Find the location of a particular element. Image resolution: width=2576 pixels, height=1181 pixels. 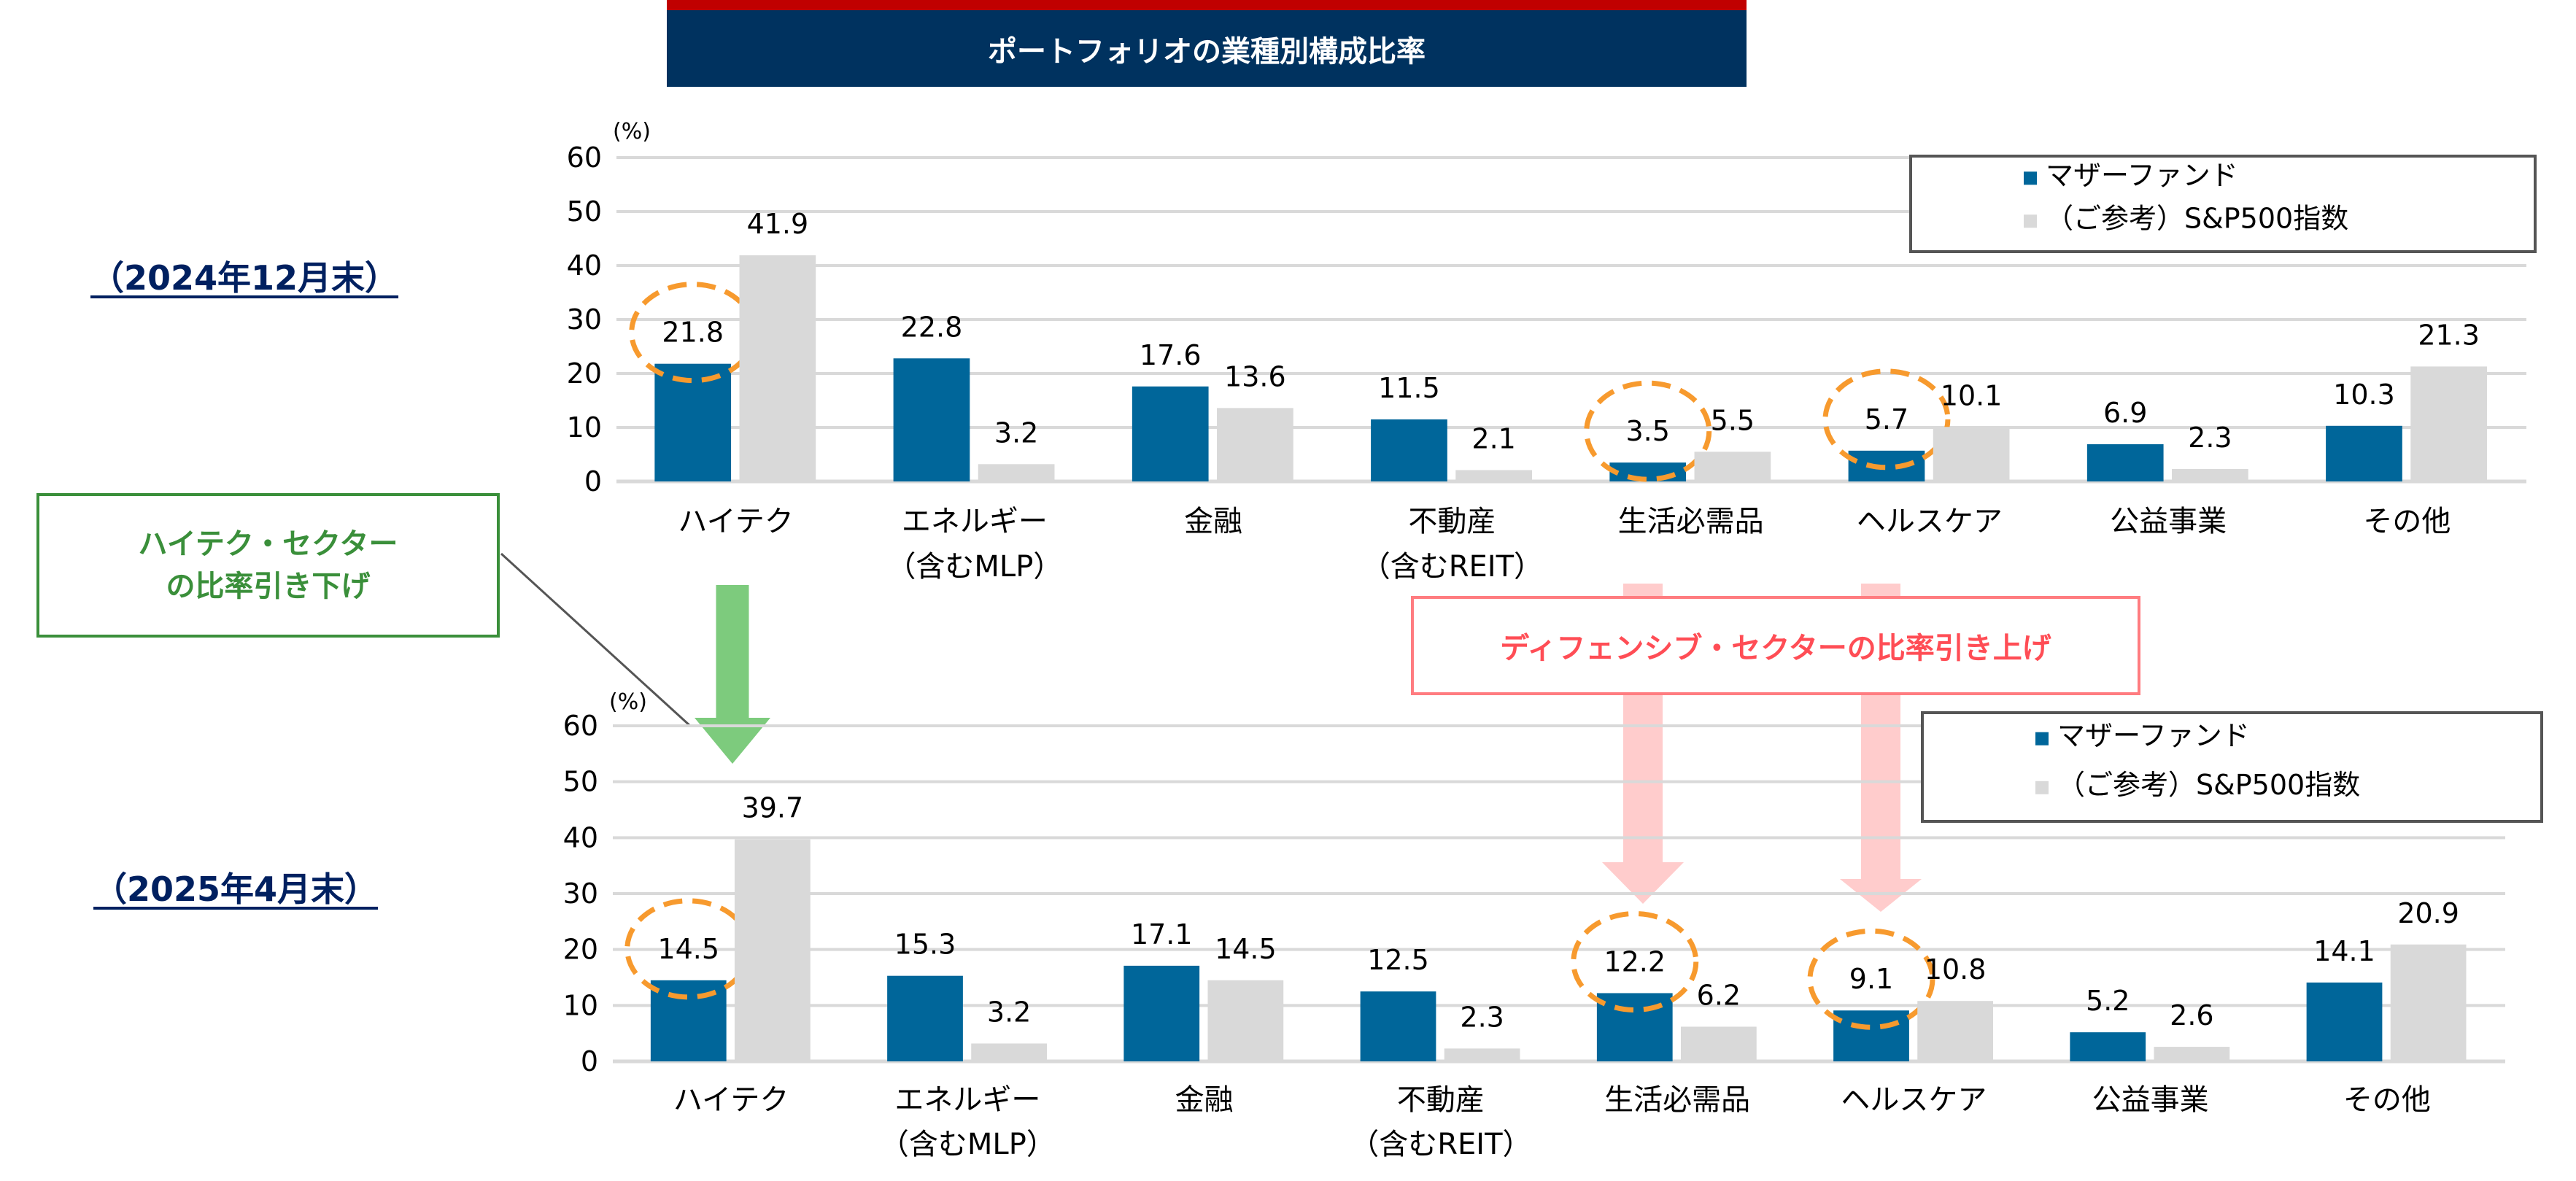

sp500-value-label: 10.8 is located at coordinates (1956, 970).